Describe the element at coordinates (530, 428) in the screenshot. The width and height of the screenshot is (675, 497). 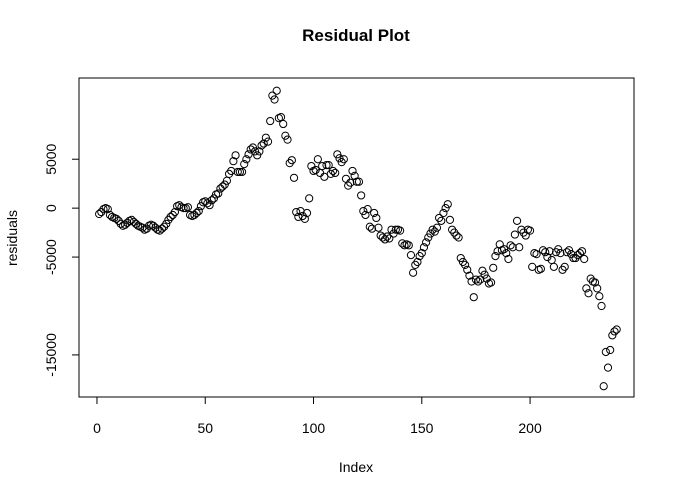
I see `x-tick-label: 200` at that location.